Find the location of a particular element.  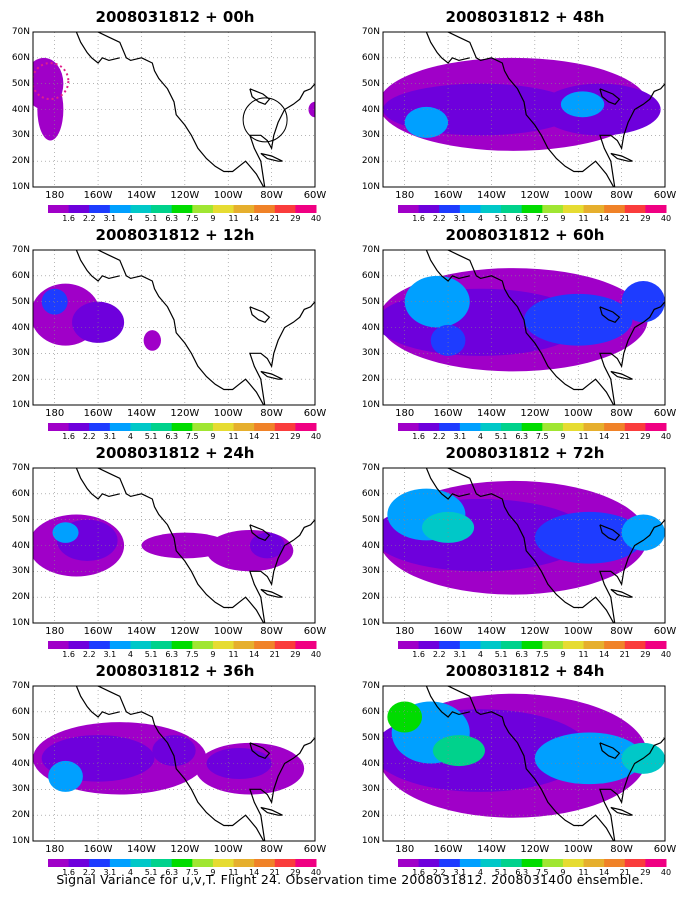

colorbar-label: 29 is located at coordinates (645, 218).